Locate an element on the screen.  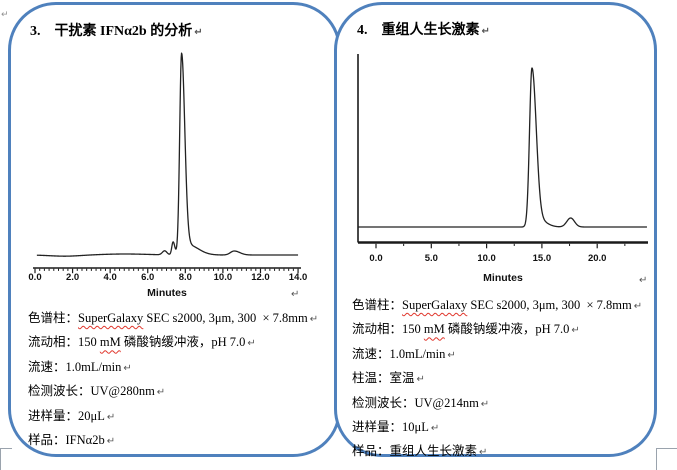
panel-number: 3. is located at coordinates (35, 31).